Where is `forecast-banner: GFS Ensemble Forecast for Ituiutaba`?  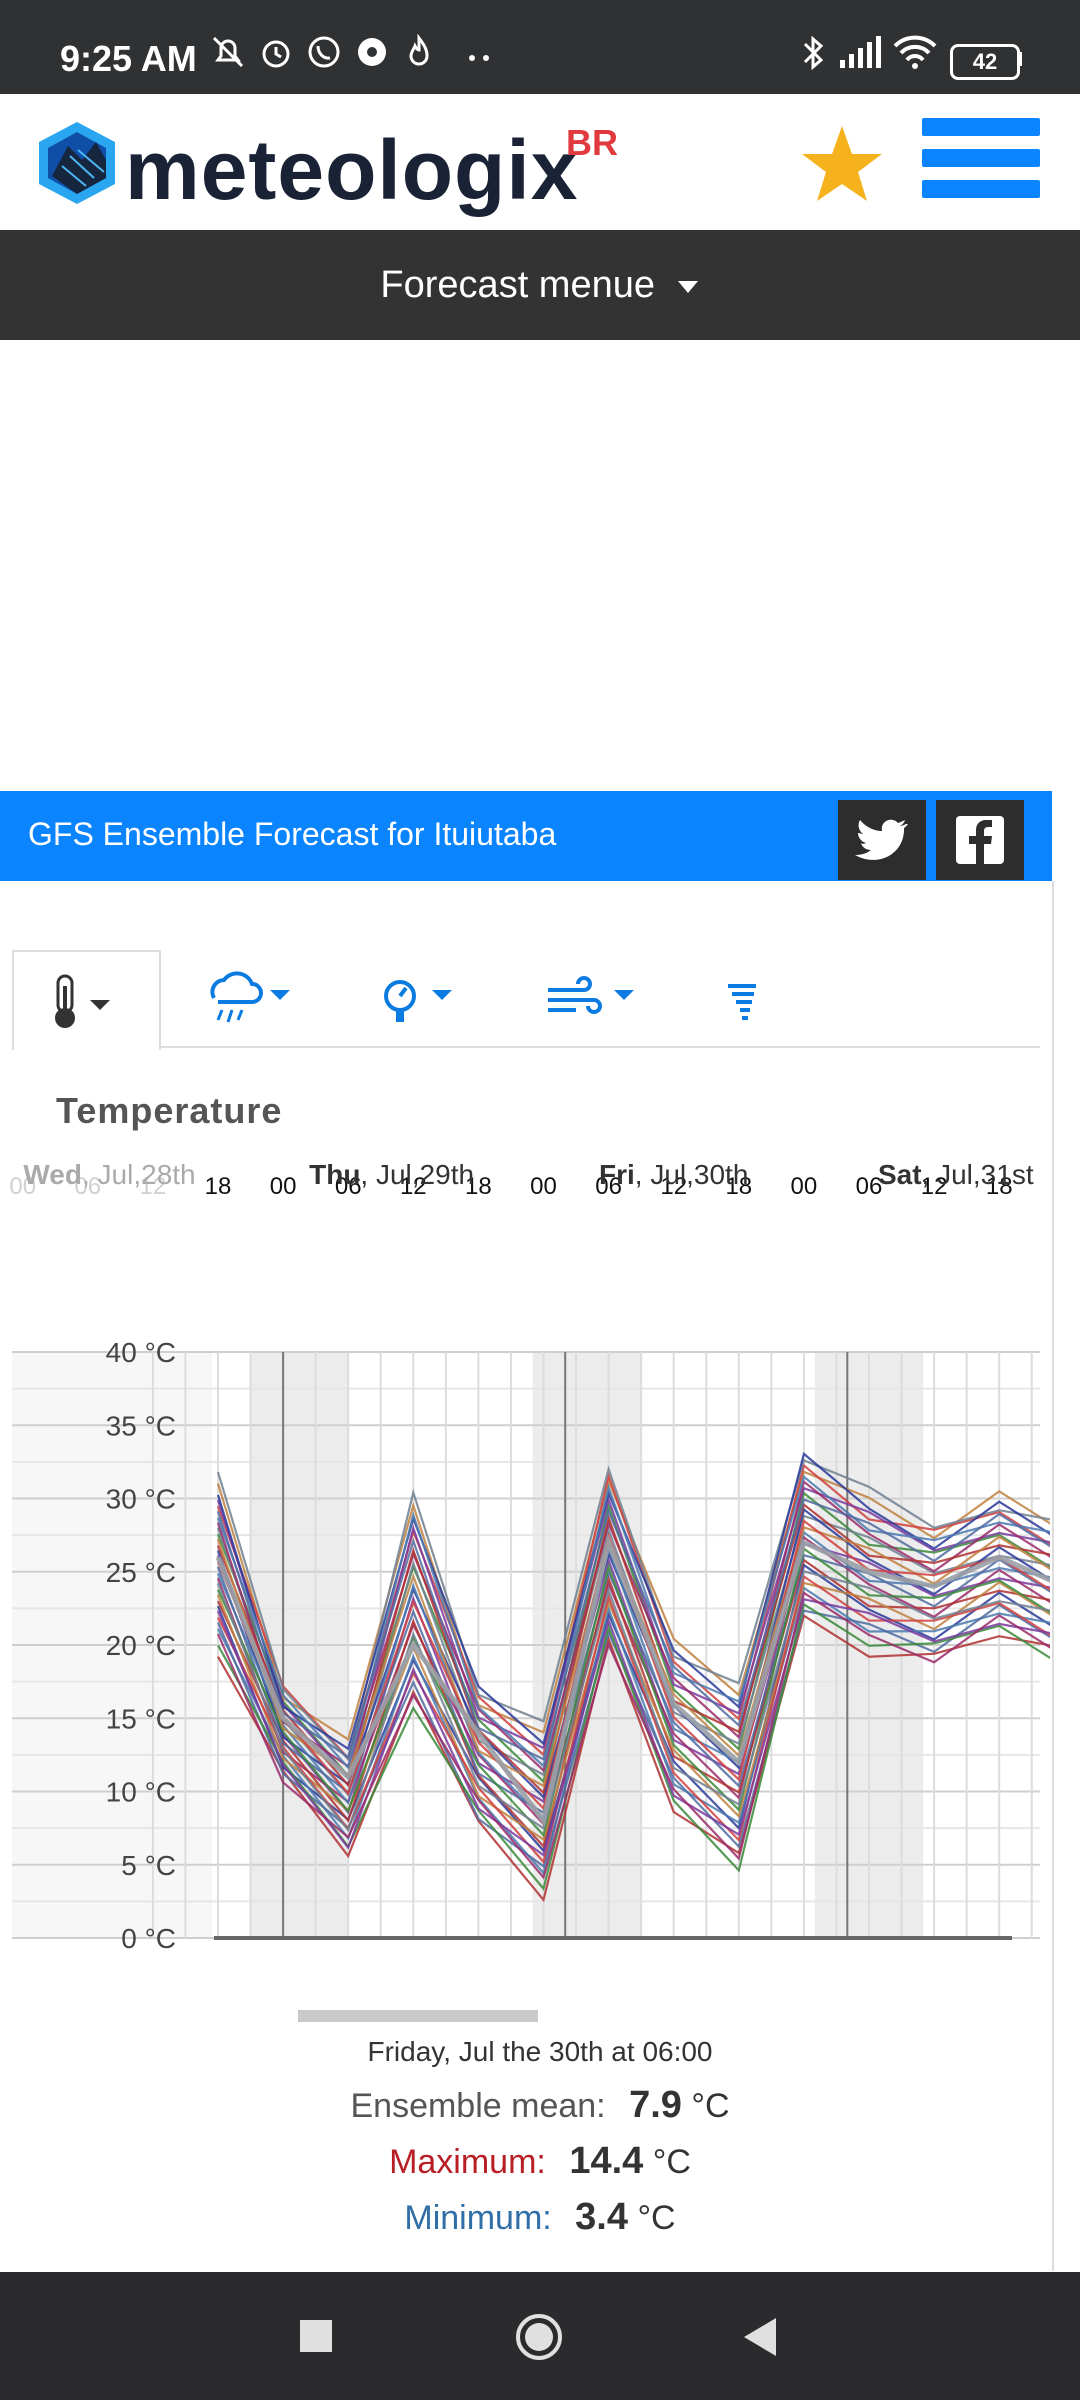
forecast-banner: GFS Ensemble Forecast for Ituiutaba is located at coordinates (526, 836).